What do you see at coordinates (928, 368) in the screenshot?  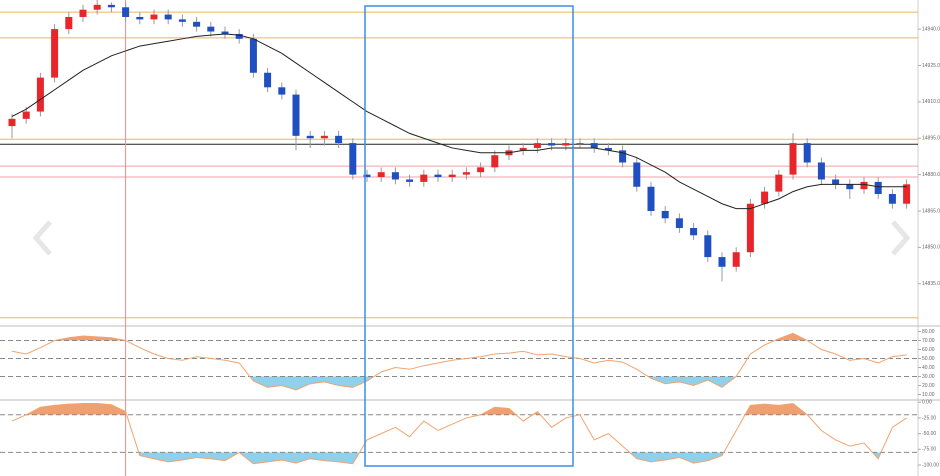 I see `y-tick-label: 40.00` at bounding box center [928, 368].